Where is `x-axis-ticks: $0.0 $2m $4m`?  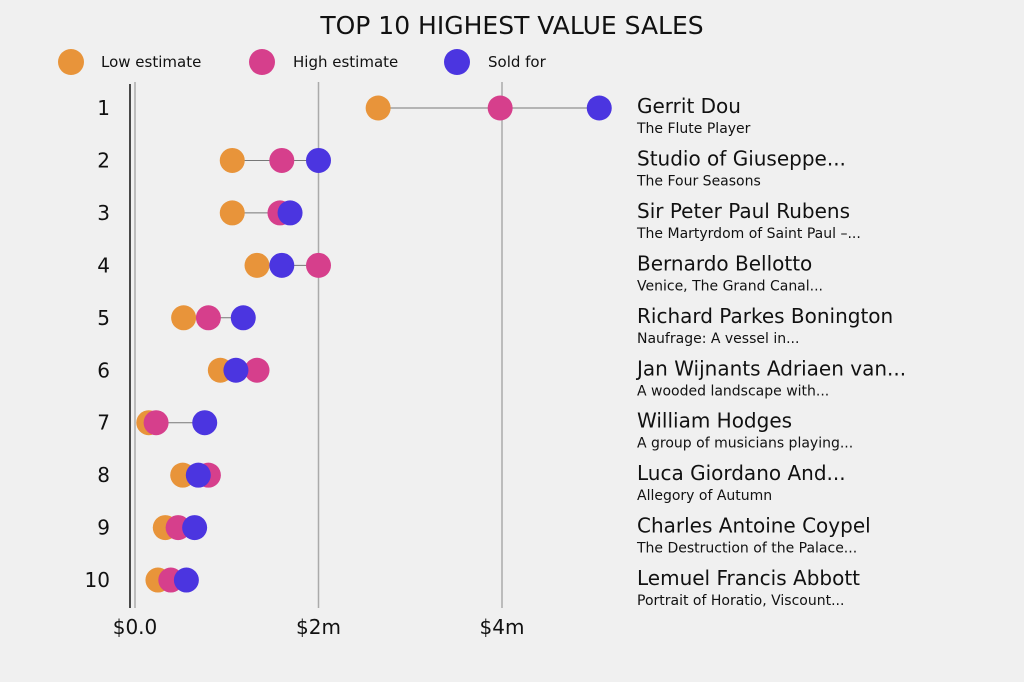 x-axis-ticks: $0.0 $2m $4m is located at coordinates (319, 627).